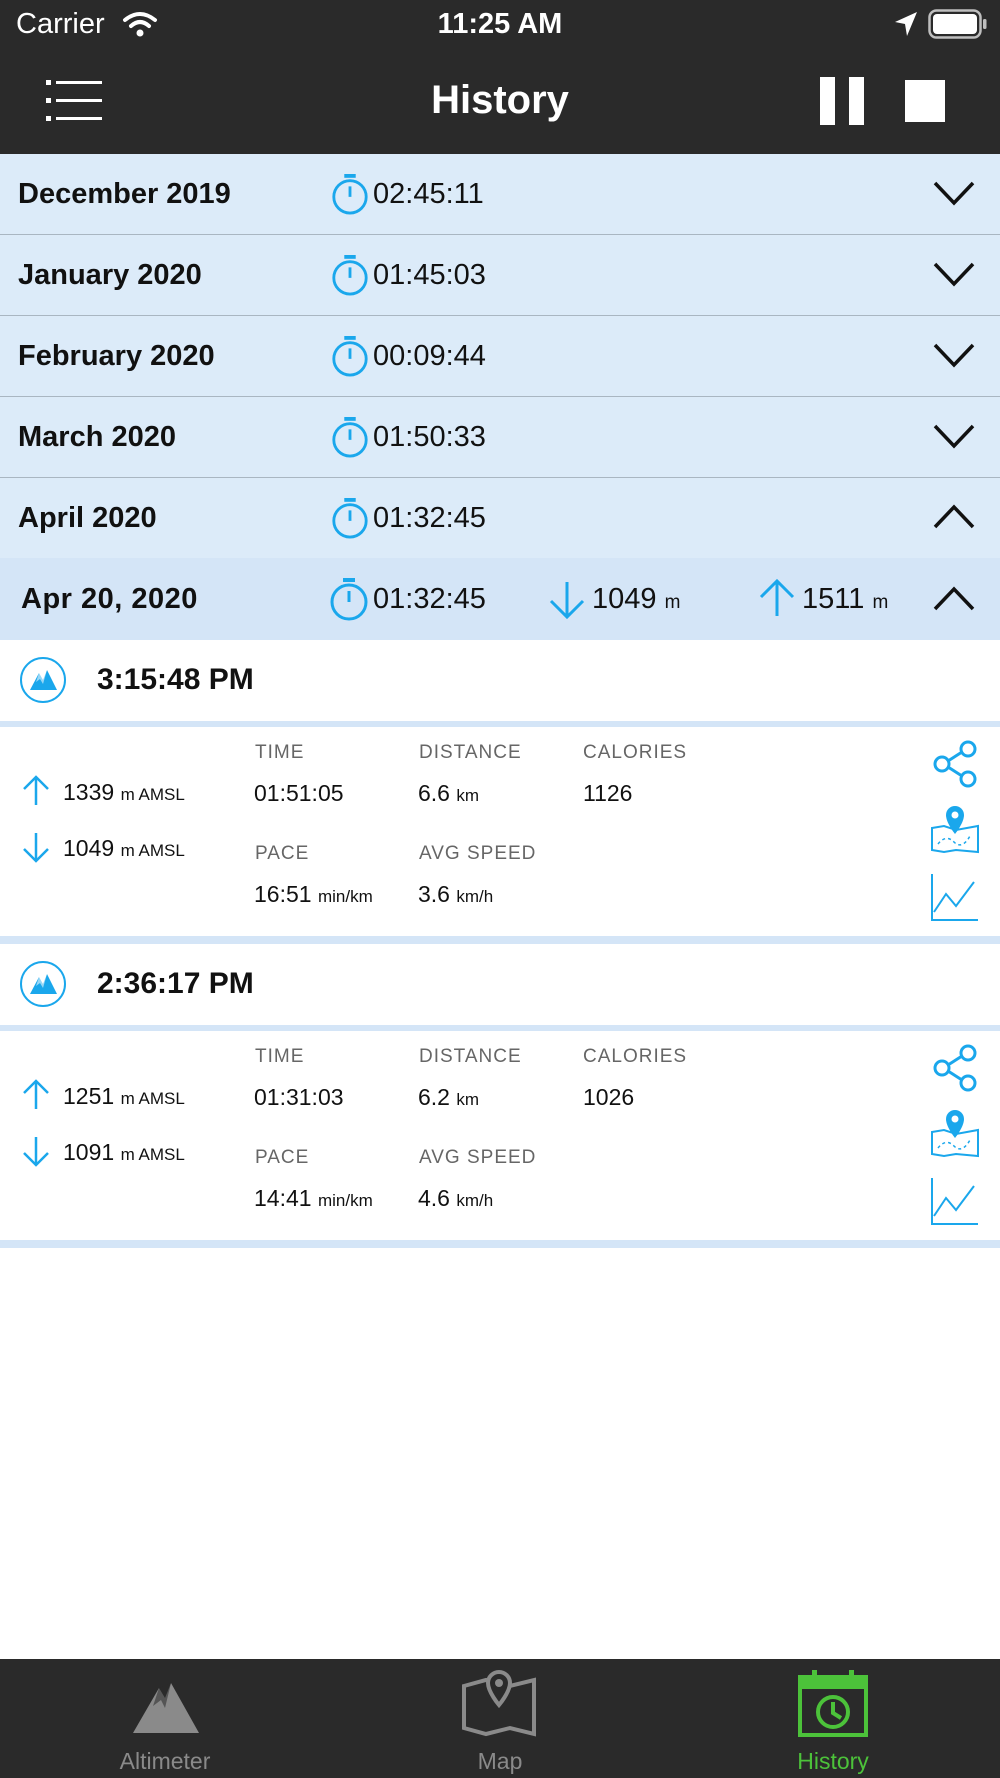  What do you see at coordinates (449, 793) in the screenshot?
I see `session-distance: 6.6 km` at bounding box center [449, 793].